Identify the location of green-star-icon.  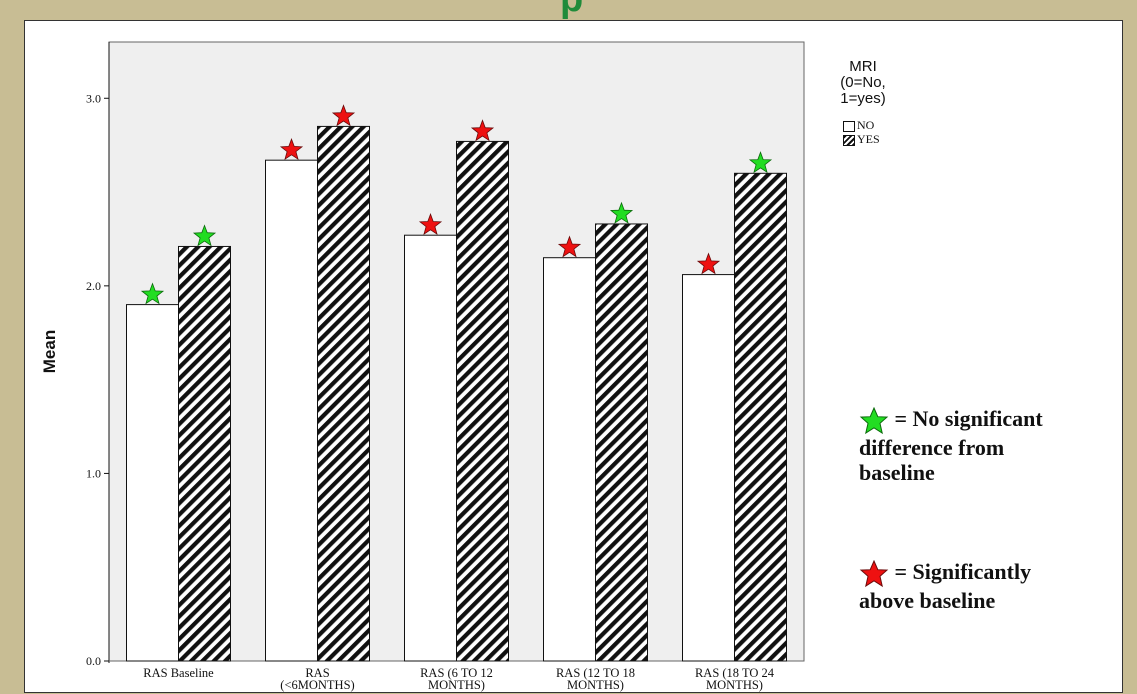
(874, 420).